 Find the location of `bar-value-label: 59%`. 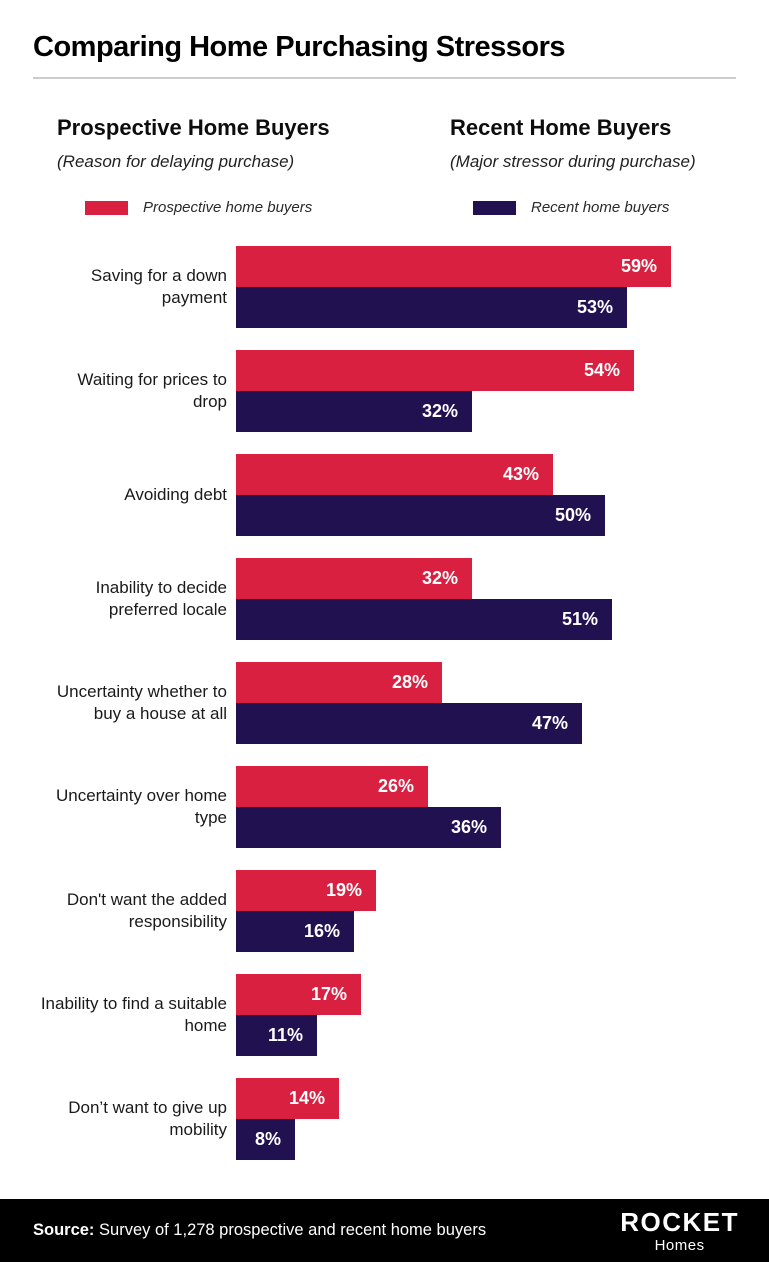

bar-value-label: 59% is located at coordinates (638, 266).